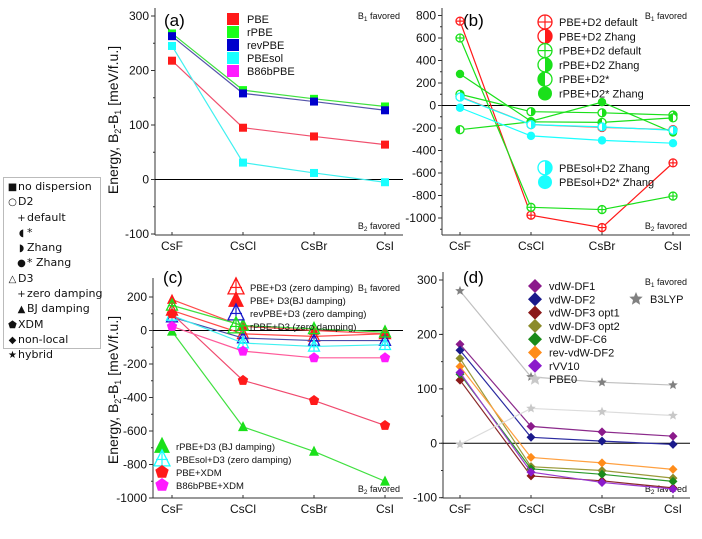 This screenshot has height=539, width=702. I want to click on legend-item: rPBE+D2 Zhang, so click(588, 65).